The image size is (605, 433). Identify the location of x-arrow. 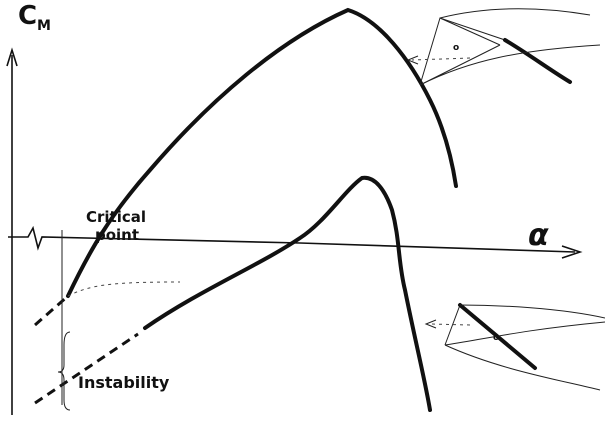
(572, 252).